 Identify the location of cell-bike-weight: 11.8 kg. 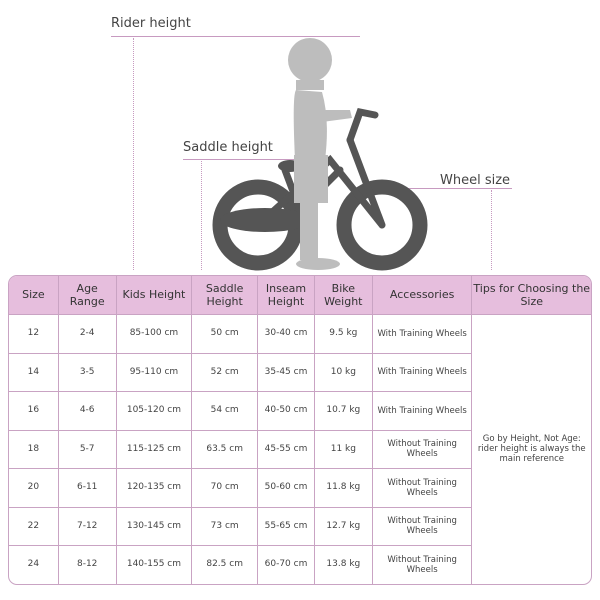
(343, 487).